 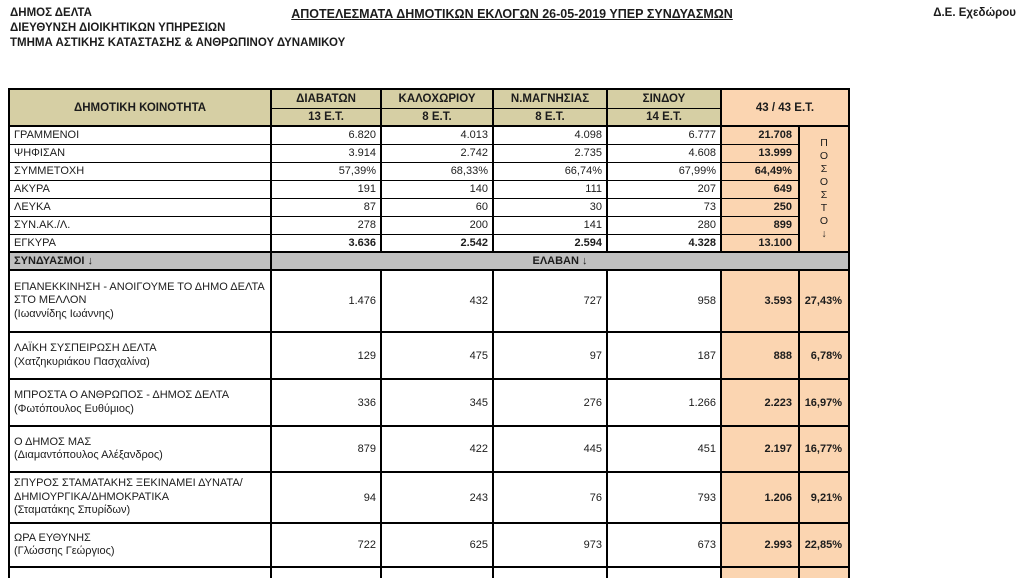 What do you see at coordinates (140, 135) in the screenshot?
I see `stat-label: ΓΡΑΜΜΕΝΟΙ` at bounding box center [140, 135].